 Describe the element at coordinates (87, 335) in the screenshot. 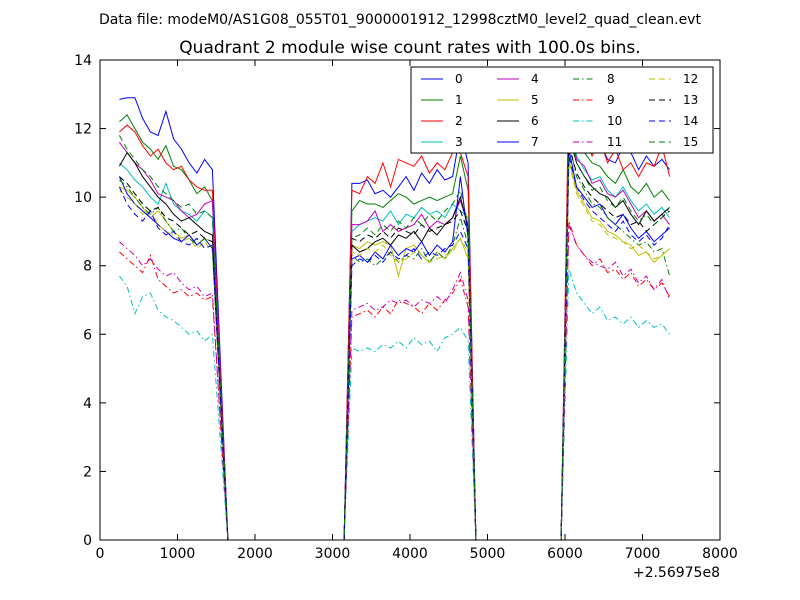

I see `y-tick-label: 6` at that location.